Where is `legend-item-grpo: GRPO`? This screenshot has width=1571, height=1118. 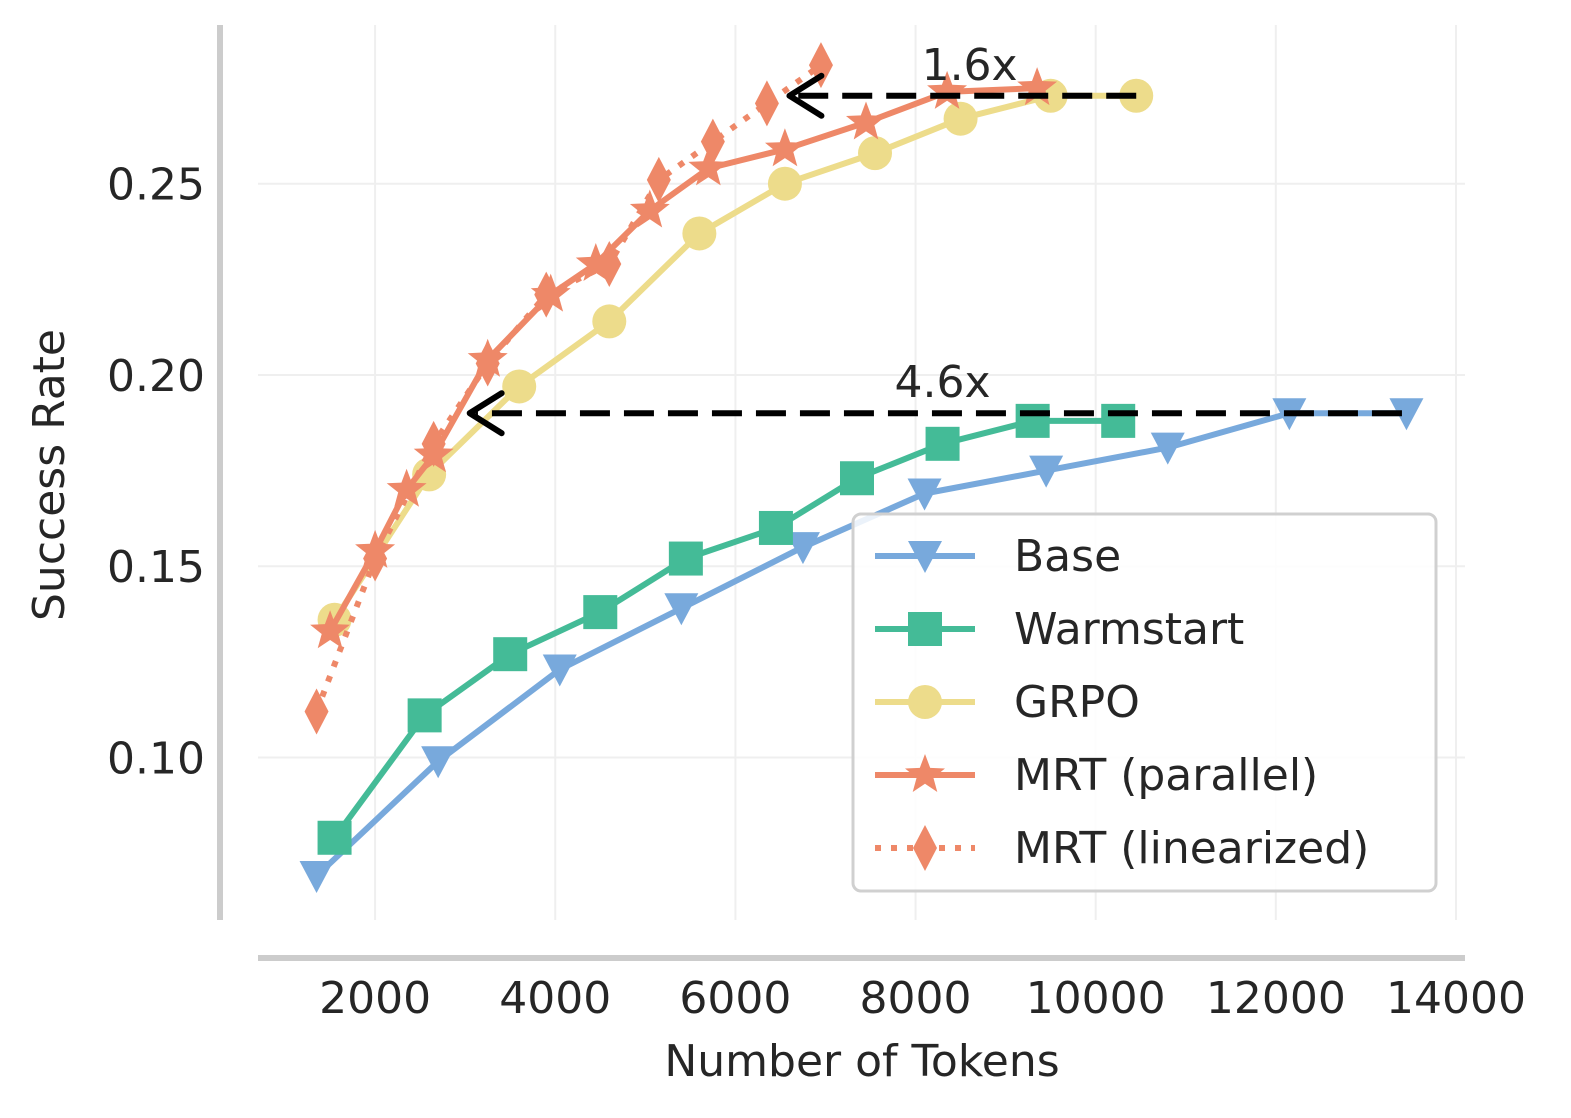 legend-item-grpo: GRPO is located at coordinates (1007, 702).